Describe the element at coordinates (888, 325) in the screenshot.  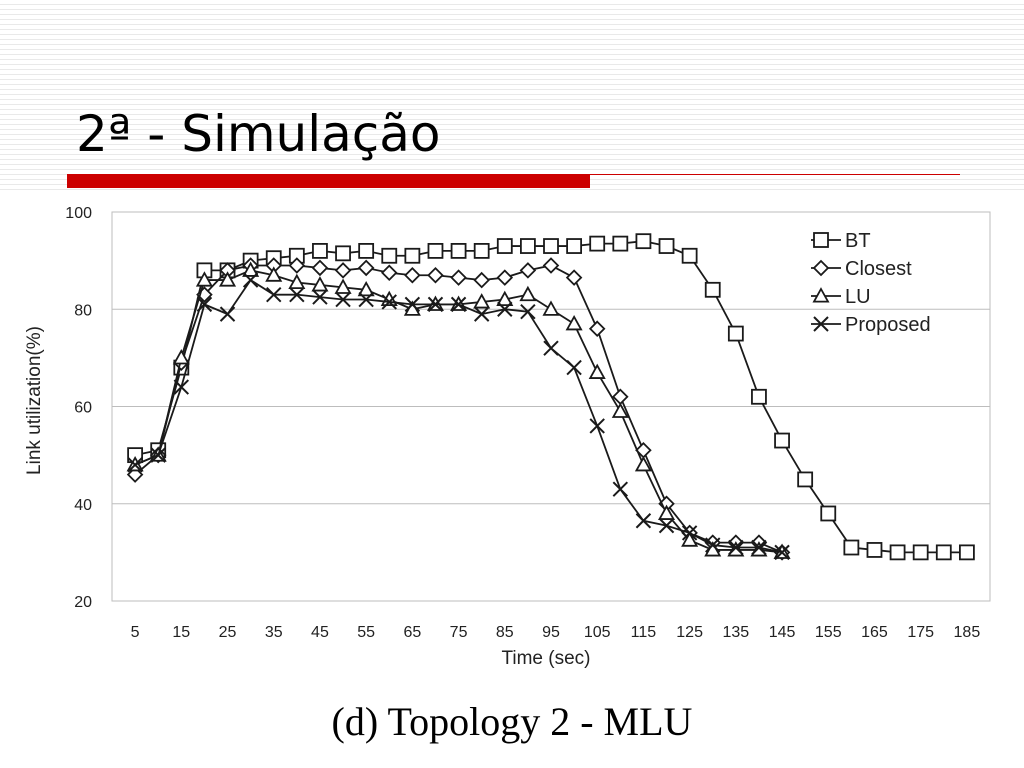
I see `legend-label-proposed: Proposed` at that location.